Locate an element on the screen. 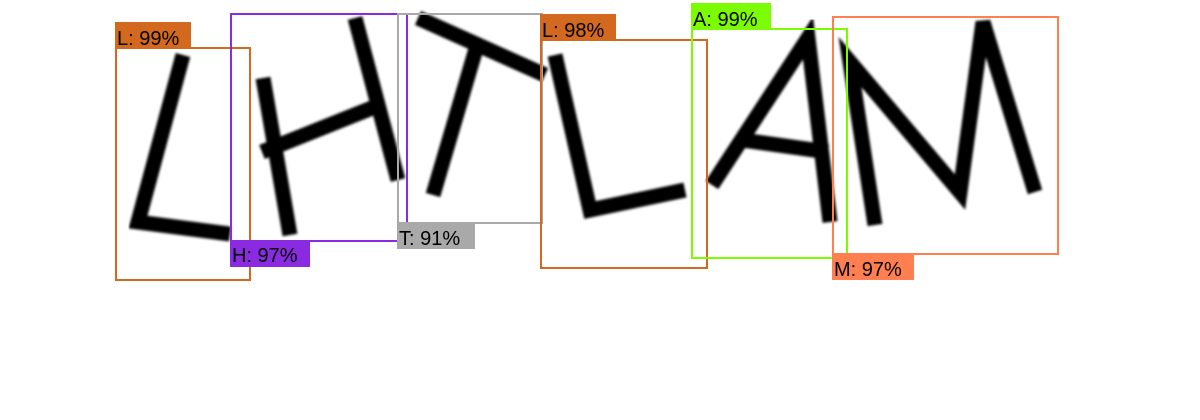 The image size is (1200, 420). detection-box-a: A: 99% is located at coordinates (769, 131).